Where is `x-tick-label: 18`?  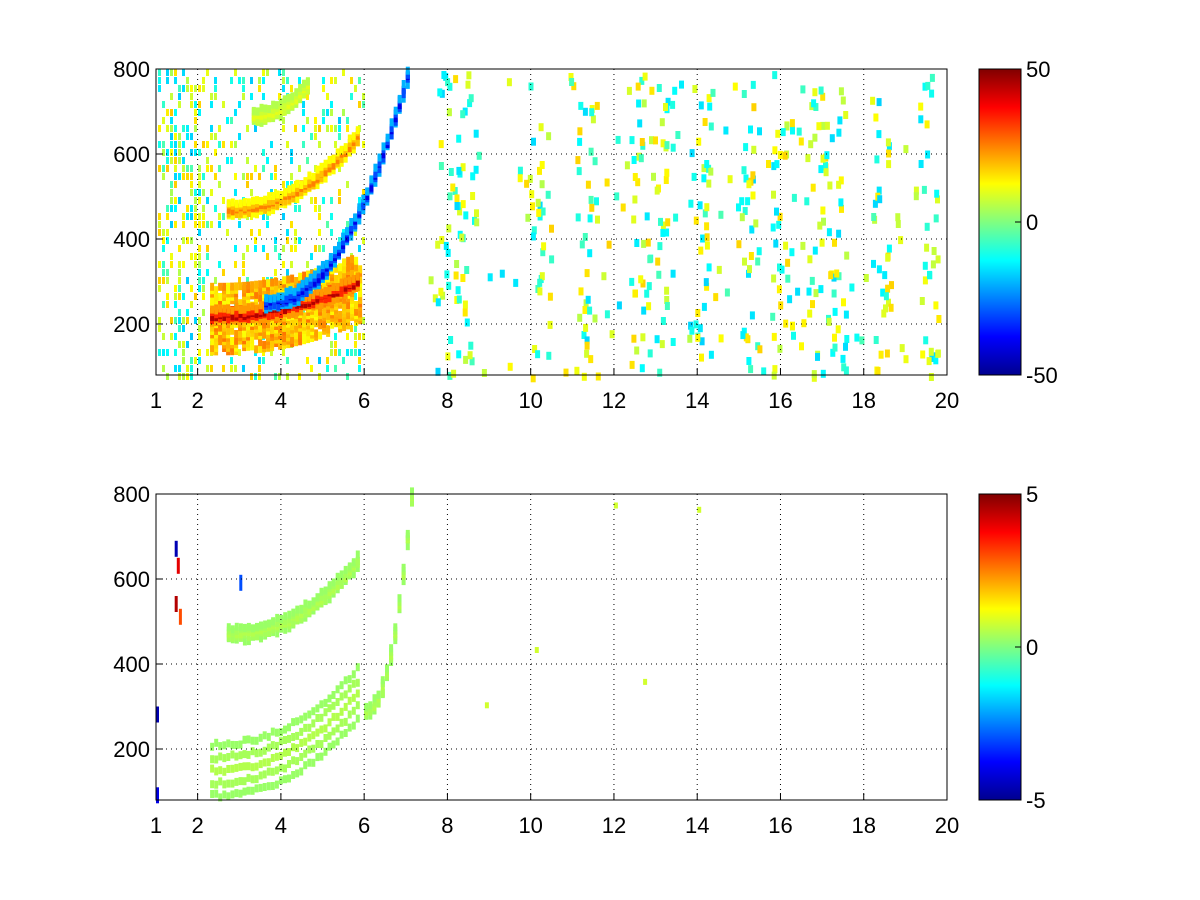 x-tick-label: 18 is located at coordinates (863, 400).